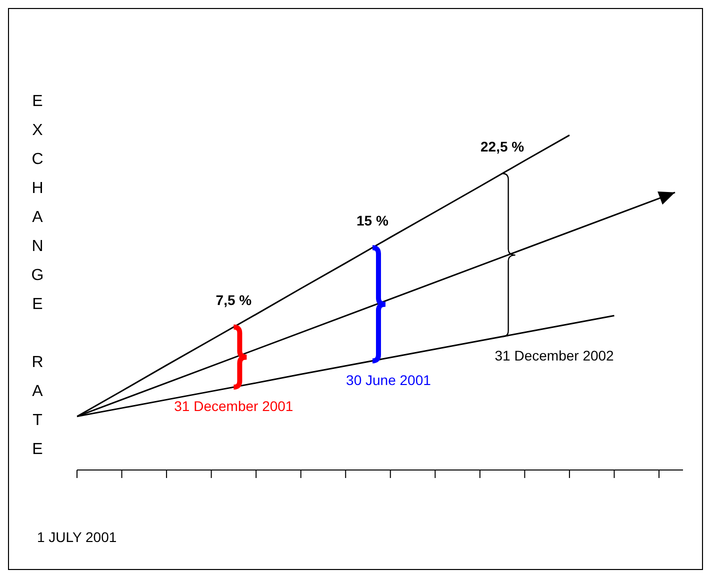 The image size is (711, 578). I want to click on annotation: 31 December 2002, so click(554, 356).